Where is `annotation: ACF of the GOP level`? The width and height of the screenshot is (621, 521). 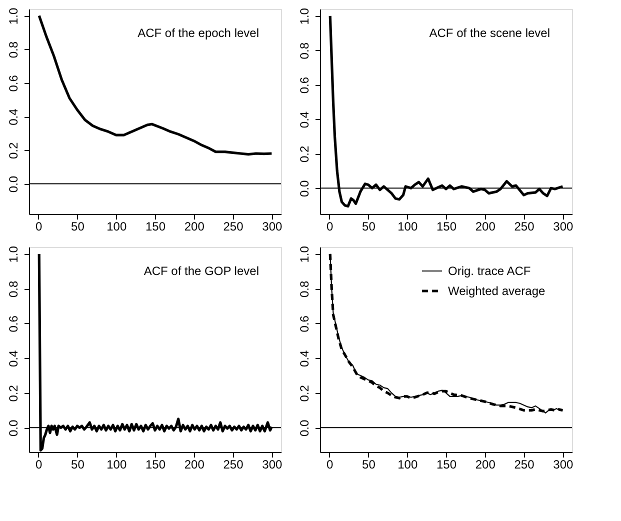
annotation: ACF of the GOP level is located at coordinates (201, 271).